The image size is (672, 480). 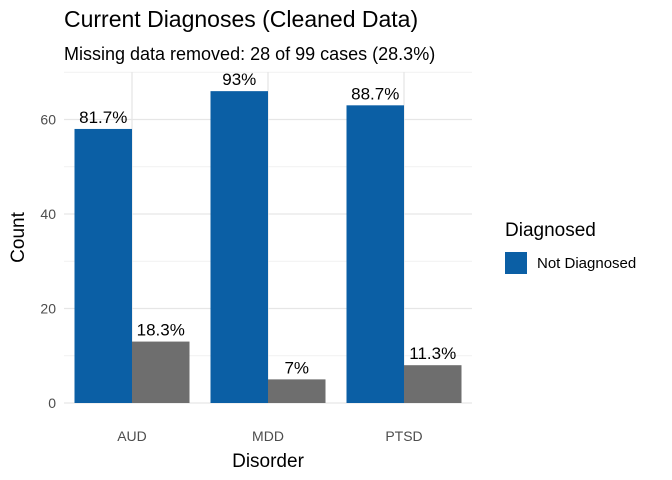 I want to click on y-tick-label: 0, so click(x=52, y=403).